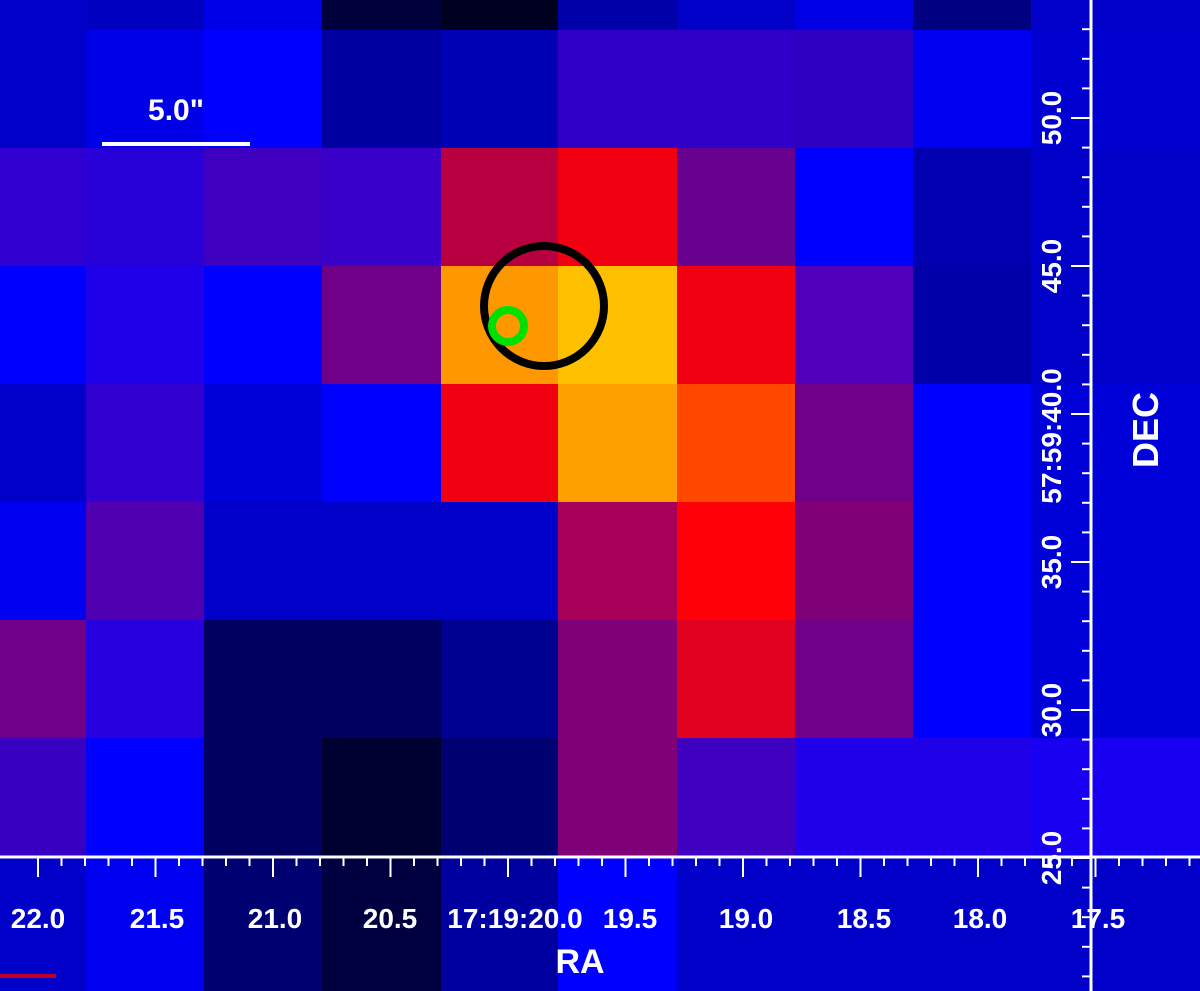 The image size is (1200, 991). Describe the element at coordinates (980, 918) in the screenshot. I see `x-tick-label: 18.0` at that location.